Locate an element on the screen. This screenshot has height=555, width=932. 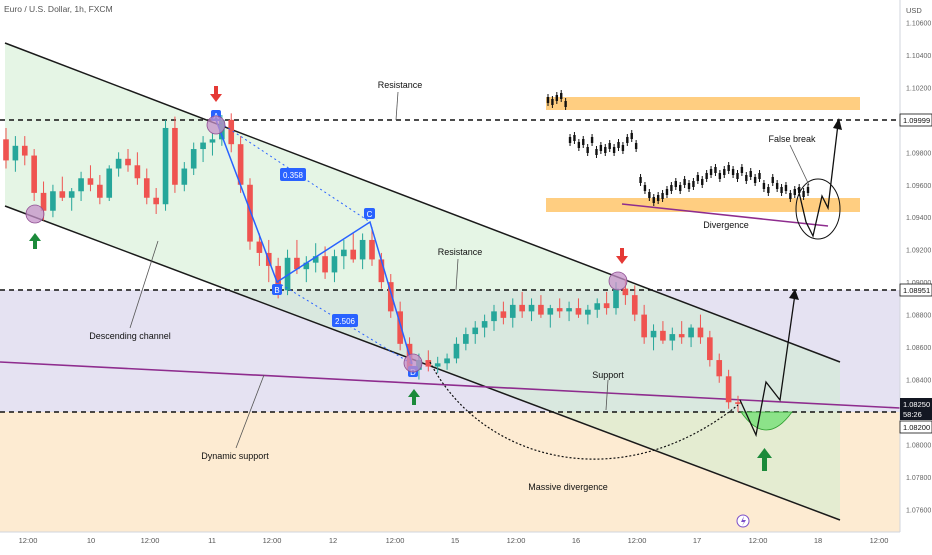
pivot-circle-right is located at coordinates (618, 281).